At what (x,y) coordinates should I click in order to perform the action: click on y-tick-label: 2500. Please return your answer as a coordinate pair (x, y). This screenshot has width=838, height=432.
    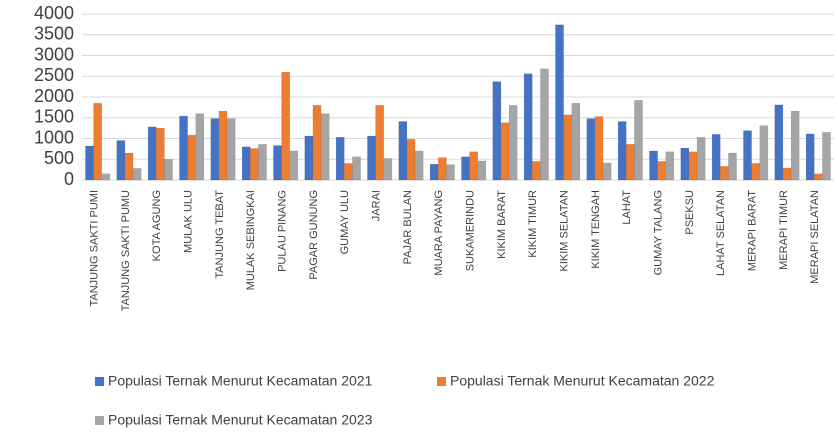
    Looking at the image, I should click on (54, 75).